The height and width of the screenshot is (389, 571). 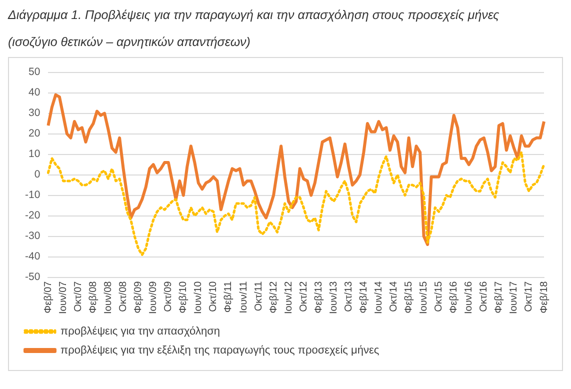 I want to click on x-tick-label: Φεβ/17, so click(x=499, y=297).